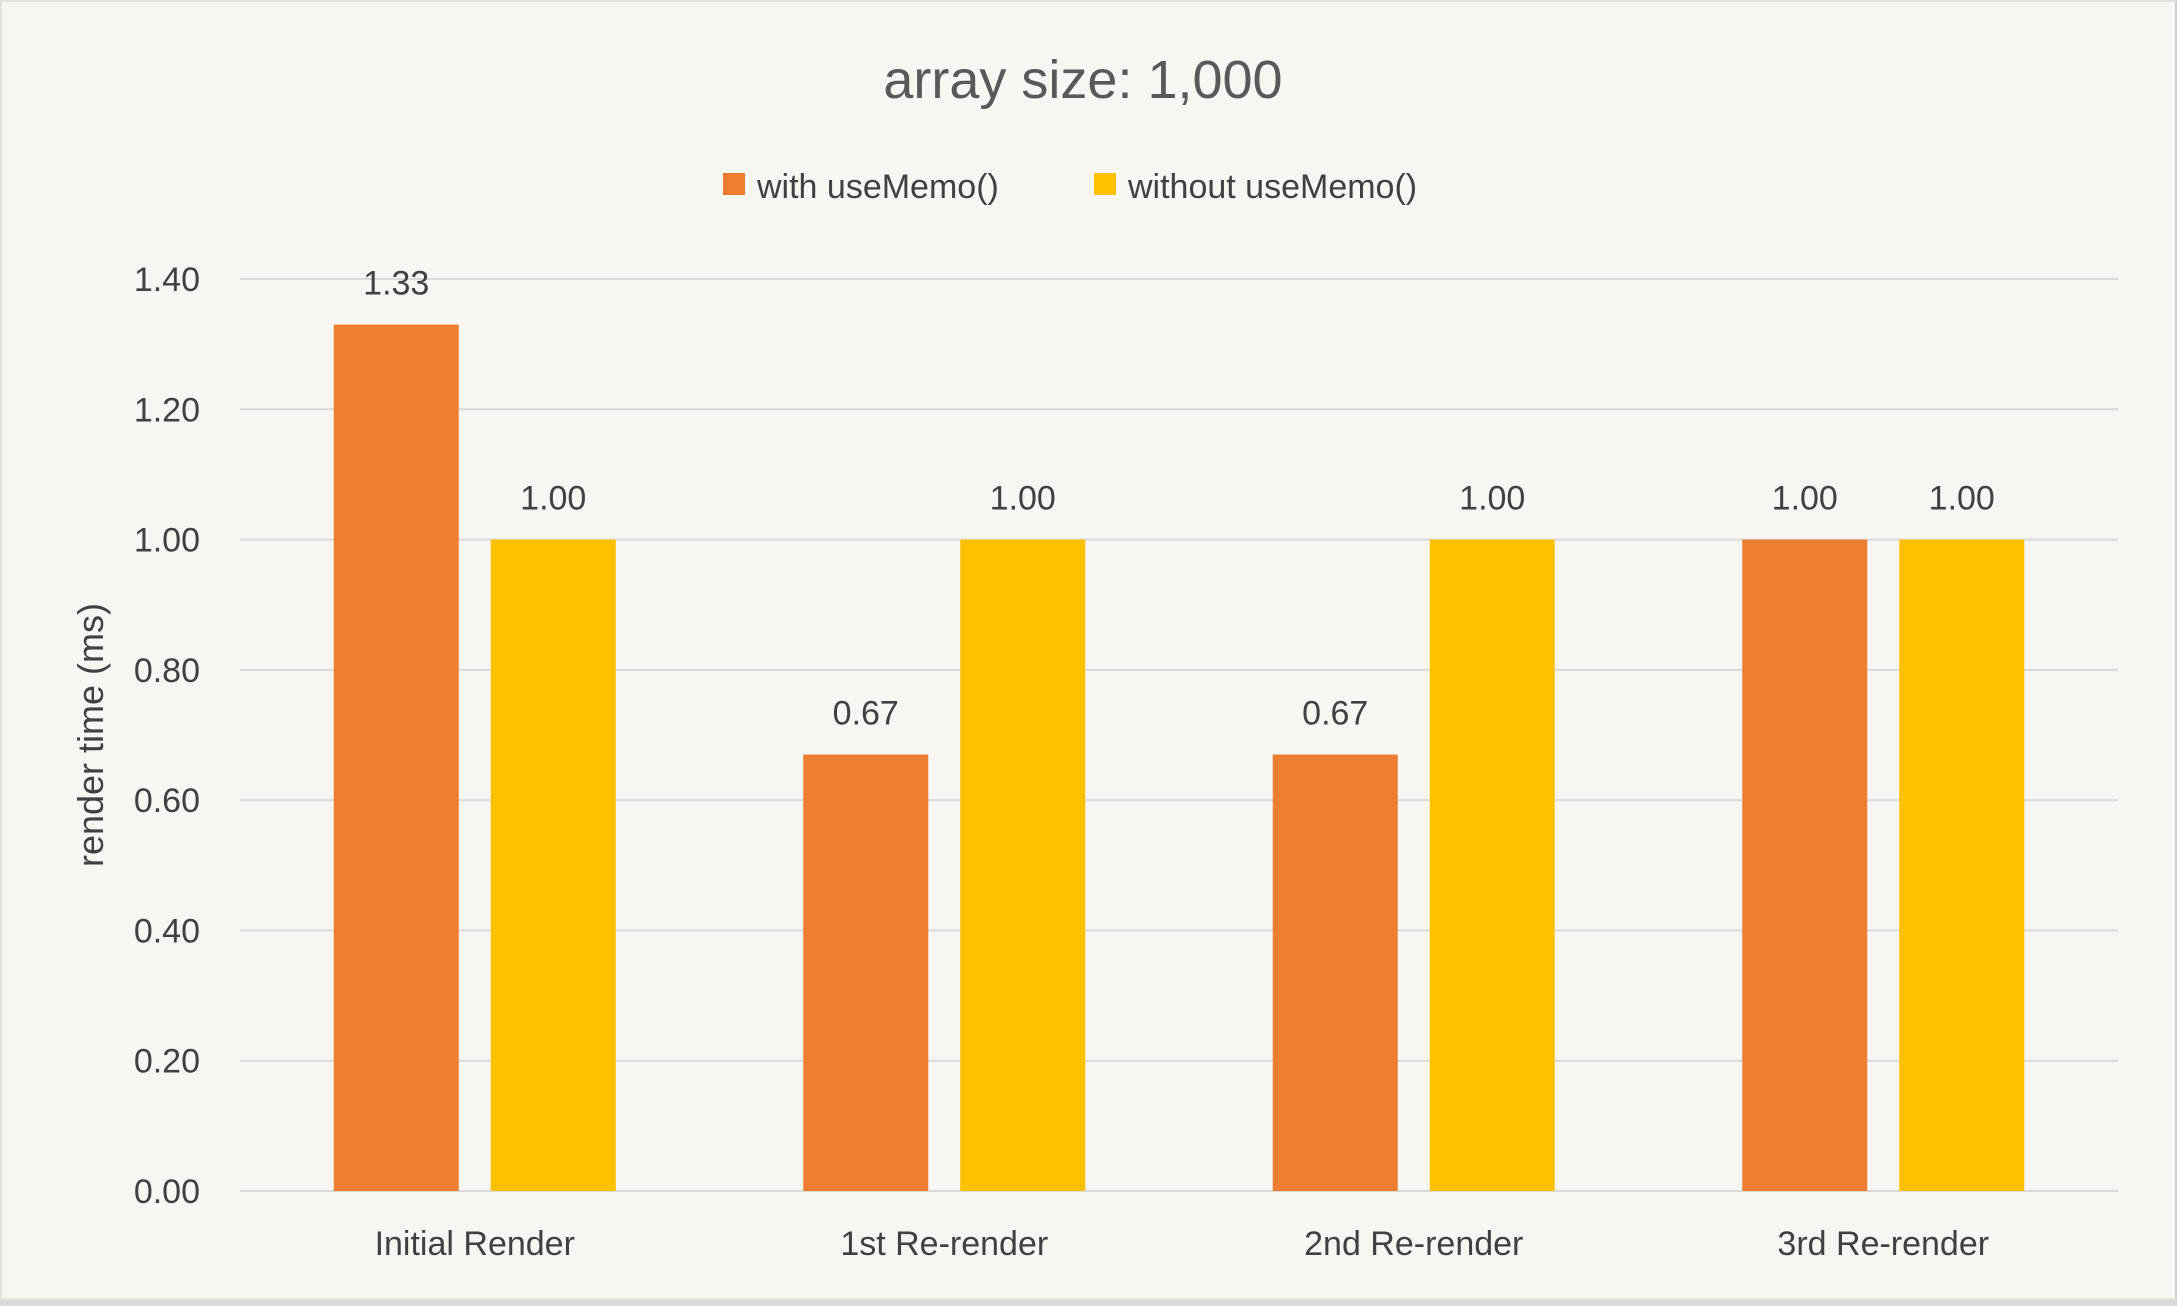 This screenshot has width=2177, height=1306. What do you see at coordinates (167, 280) in the screenshot?
I see `y-tick-label: 1.40` at bounding box center [167, 280].